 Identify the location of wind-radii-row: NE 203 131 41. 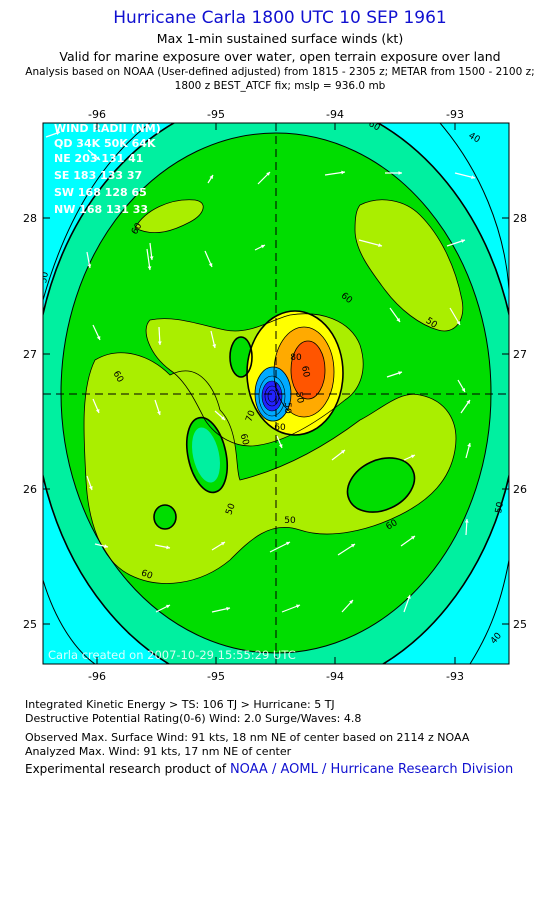
(98, 158).